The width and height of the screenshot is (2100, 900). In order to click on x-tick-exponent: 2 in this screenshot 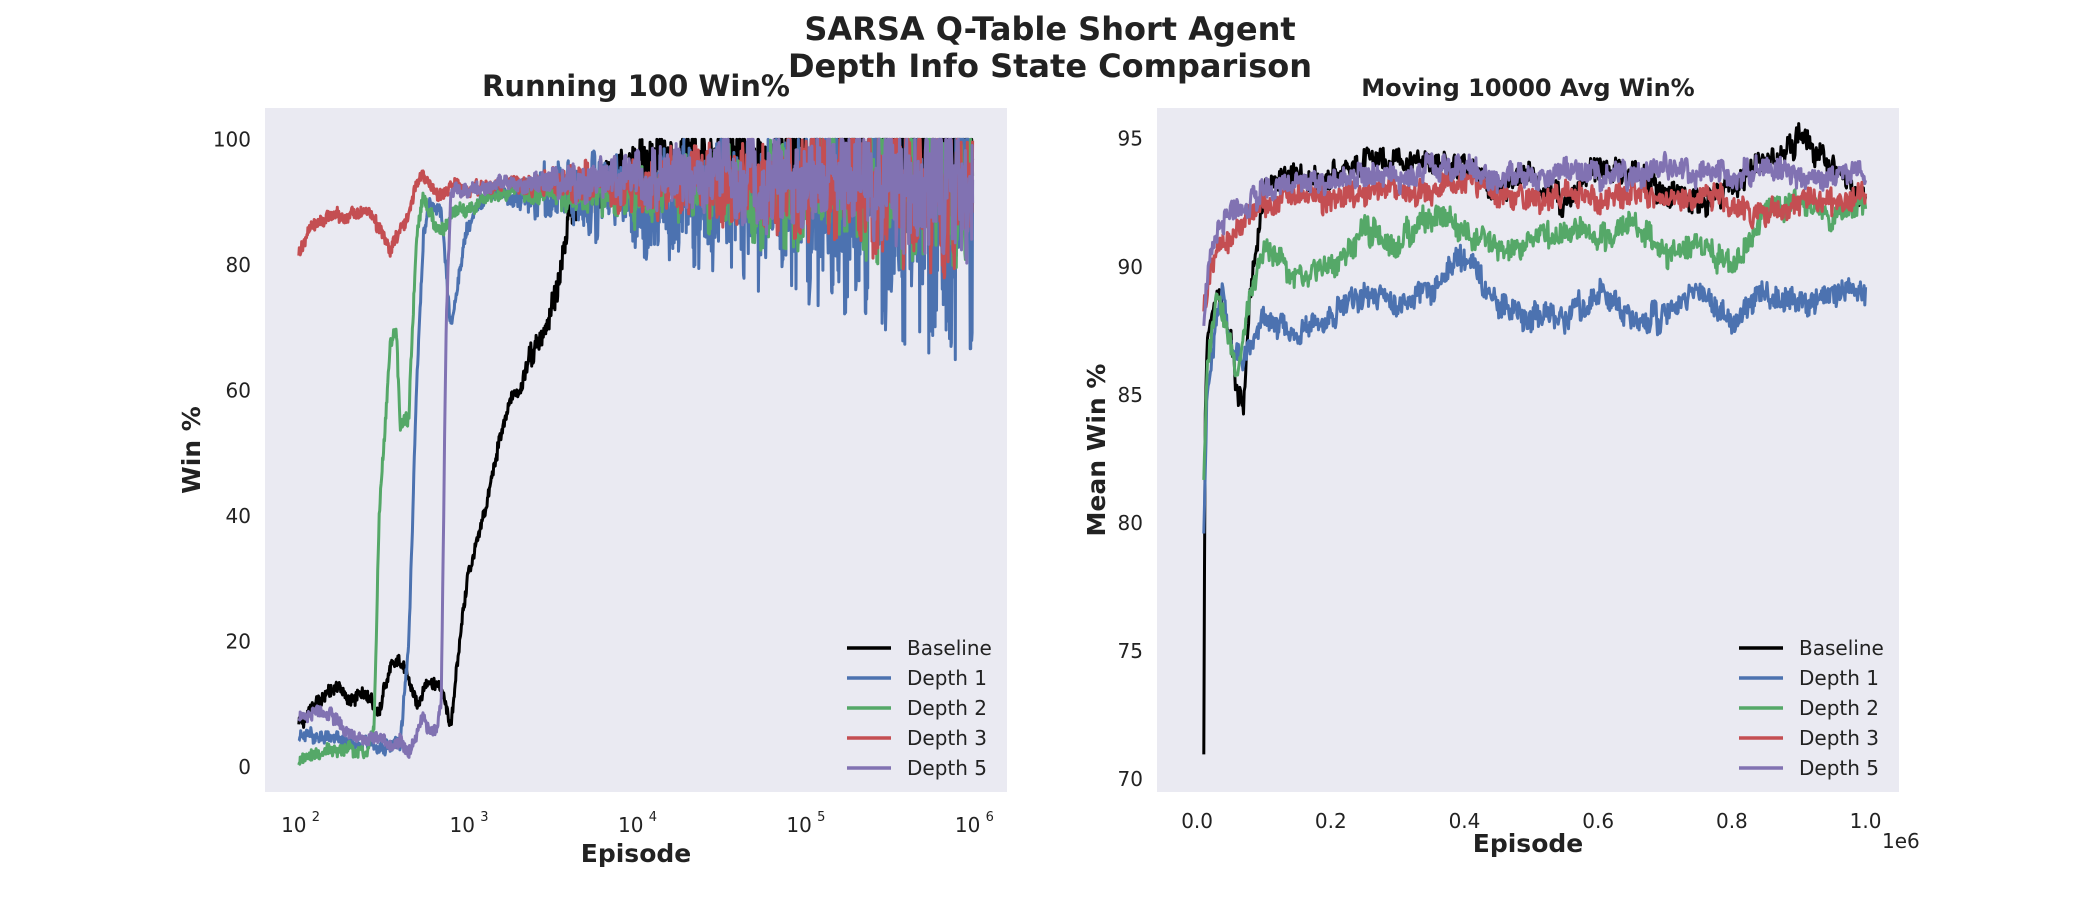, I will do `click(316, 817)`.